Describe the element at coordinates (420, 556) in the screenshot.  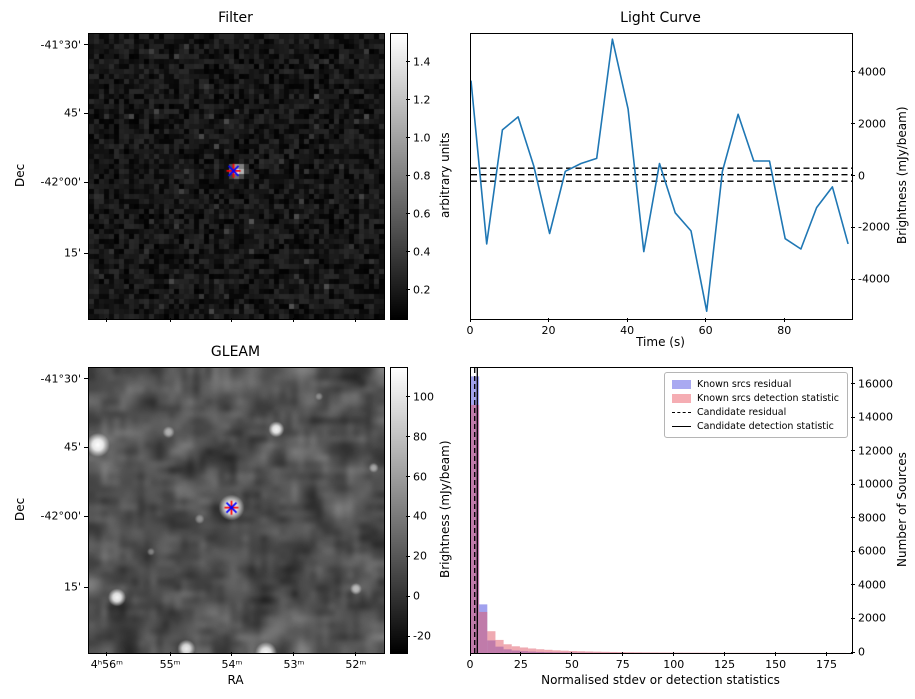
I see `y-tick-label: 20` at that location.